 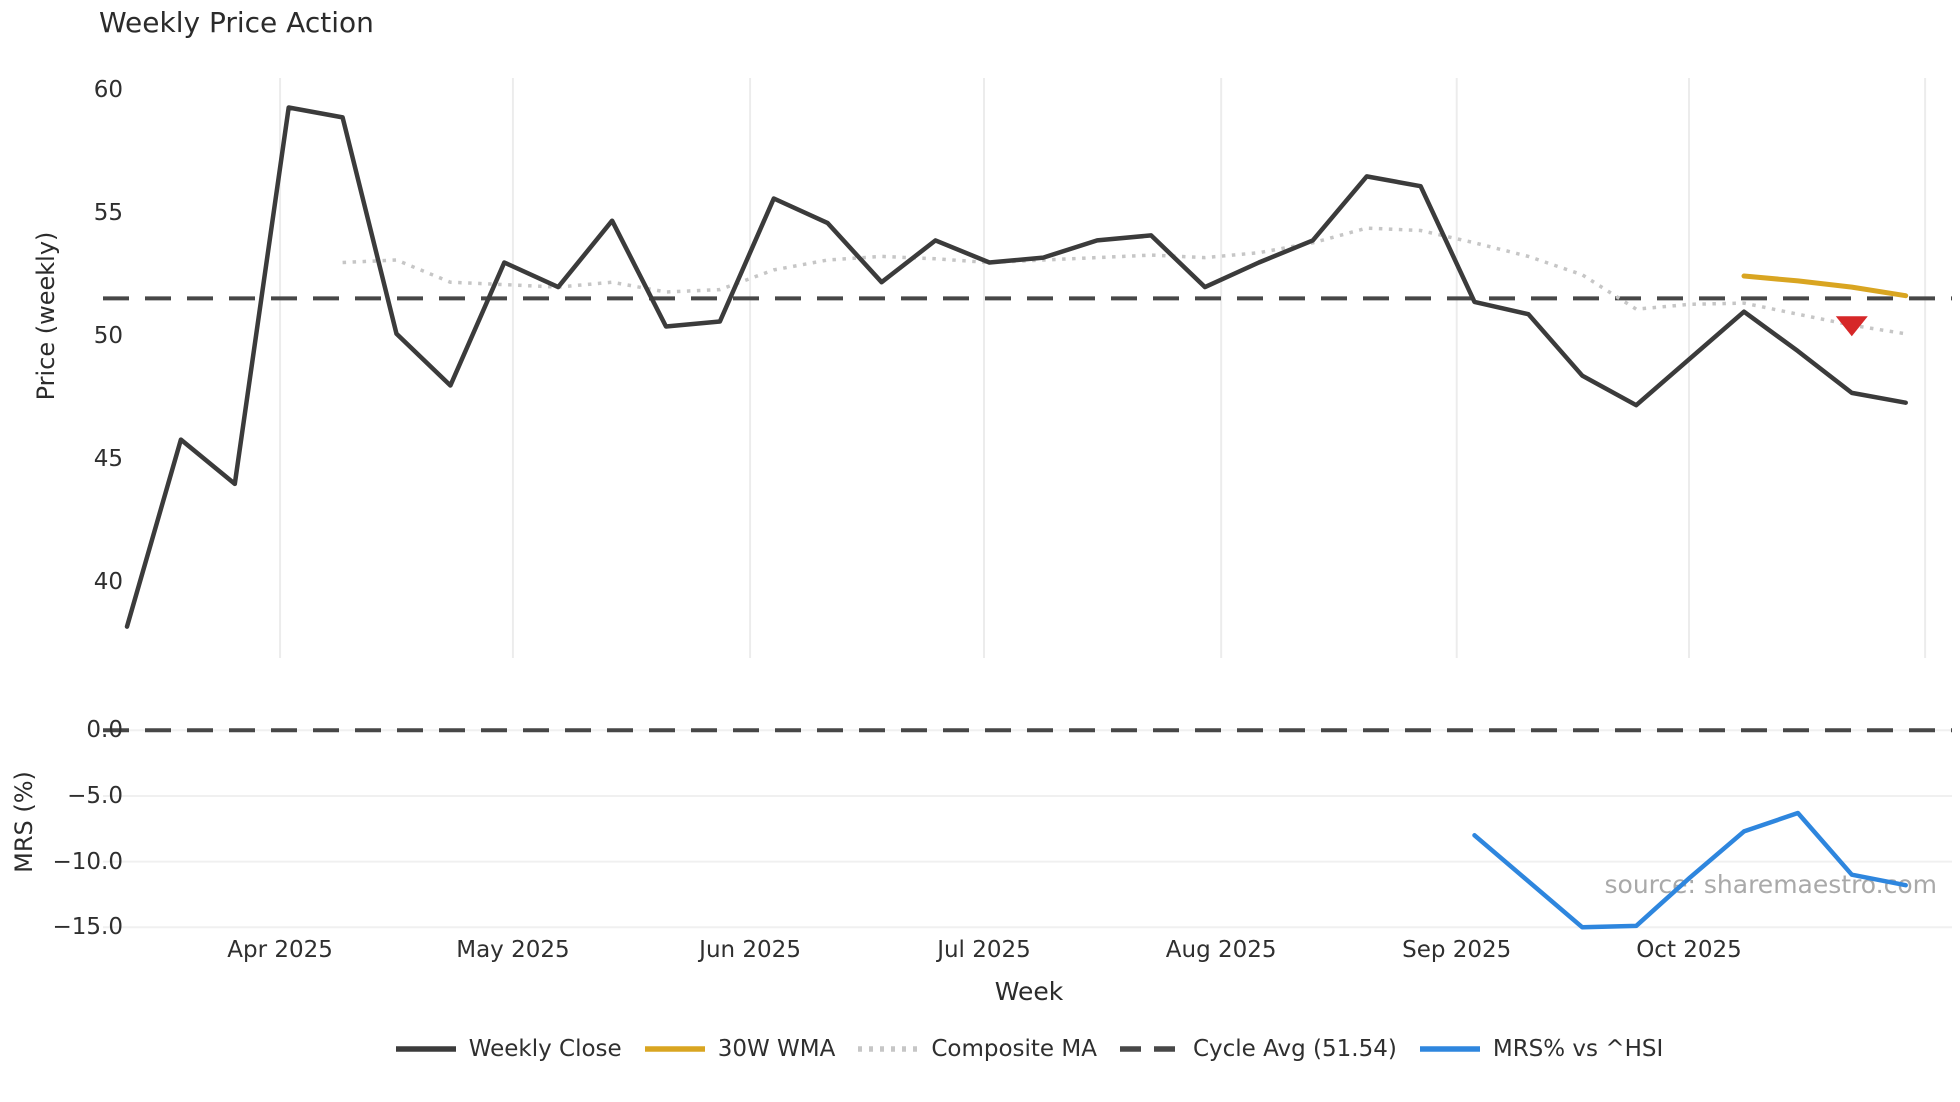 I want to click on price-ytick-label: 55, so click(x=108, y=213).